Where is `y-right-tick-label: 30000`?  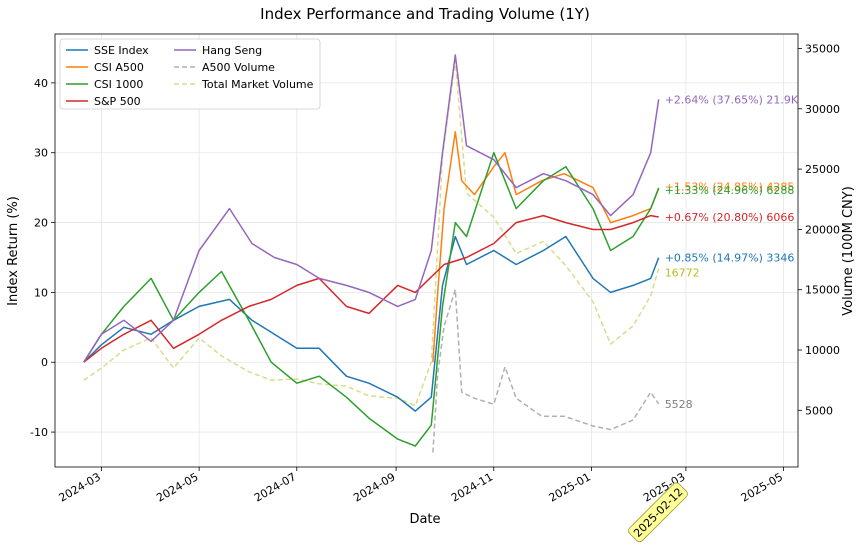
y-right-tick-label: 30000 is located at coordinates (822, 109).